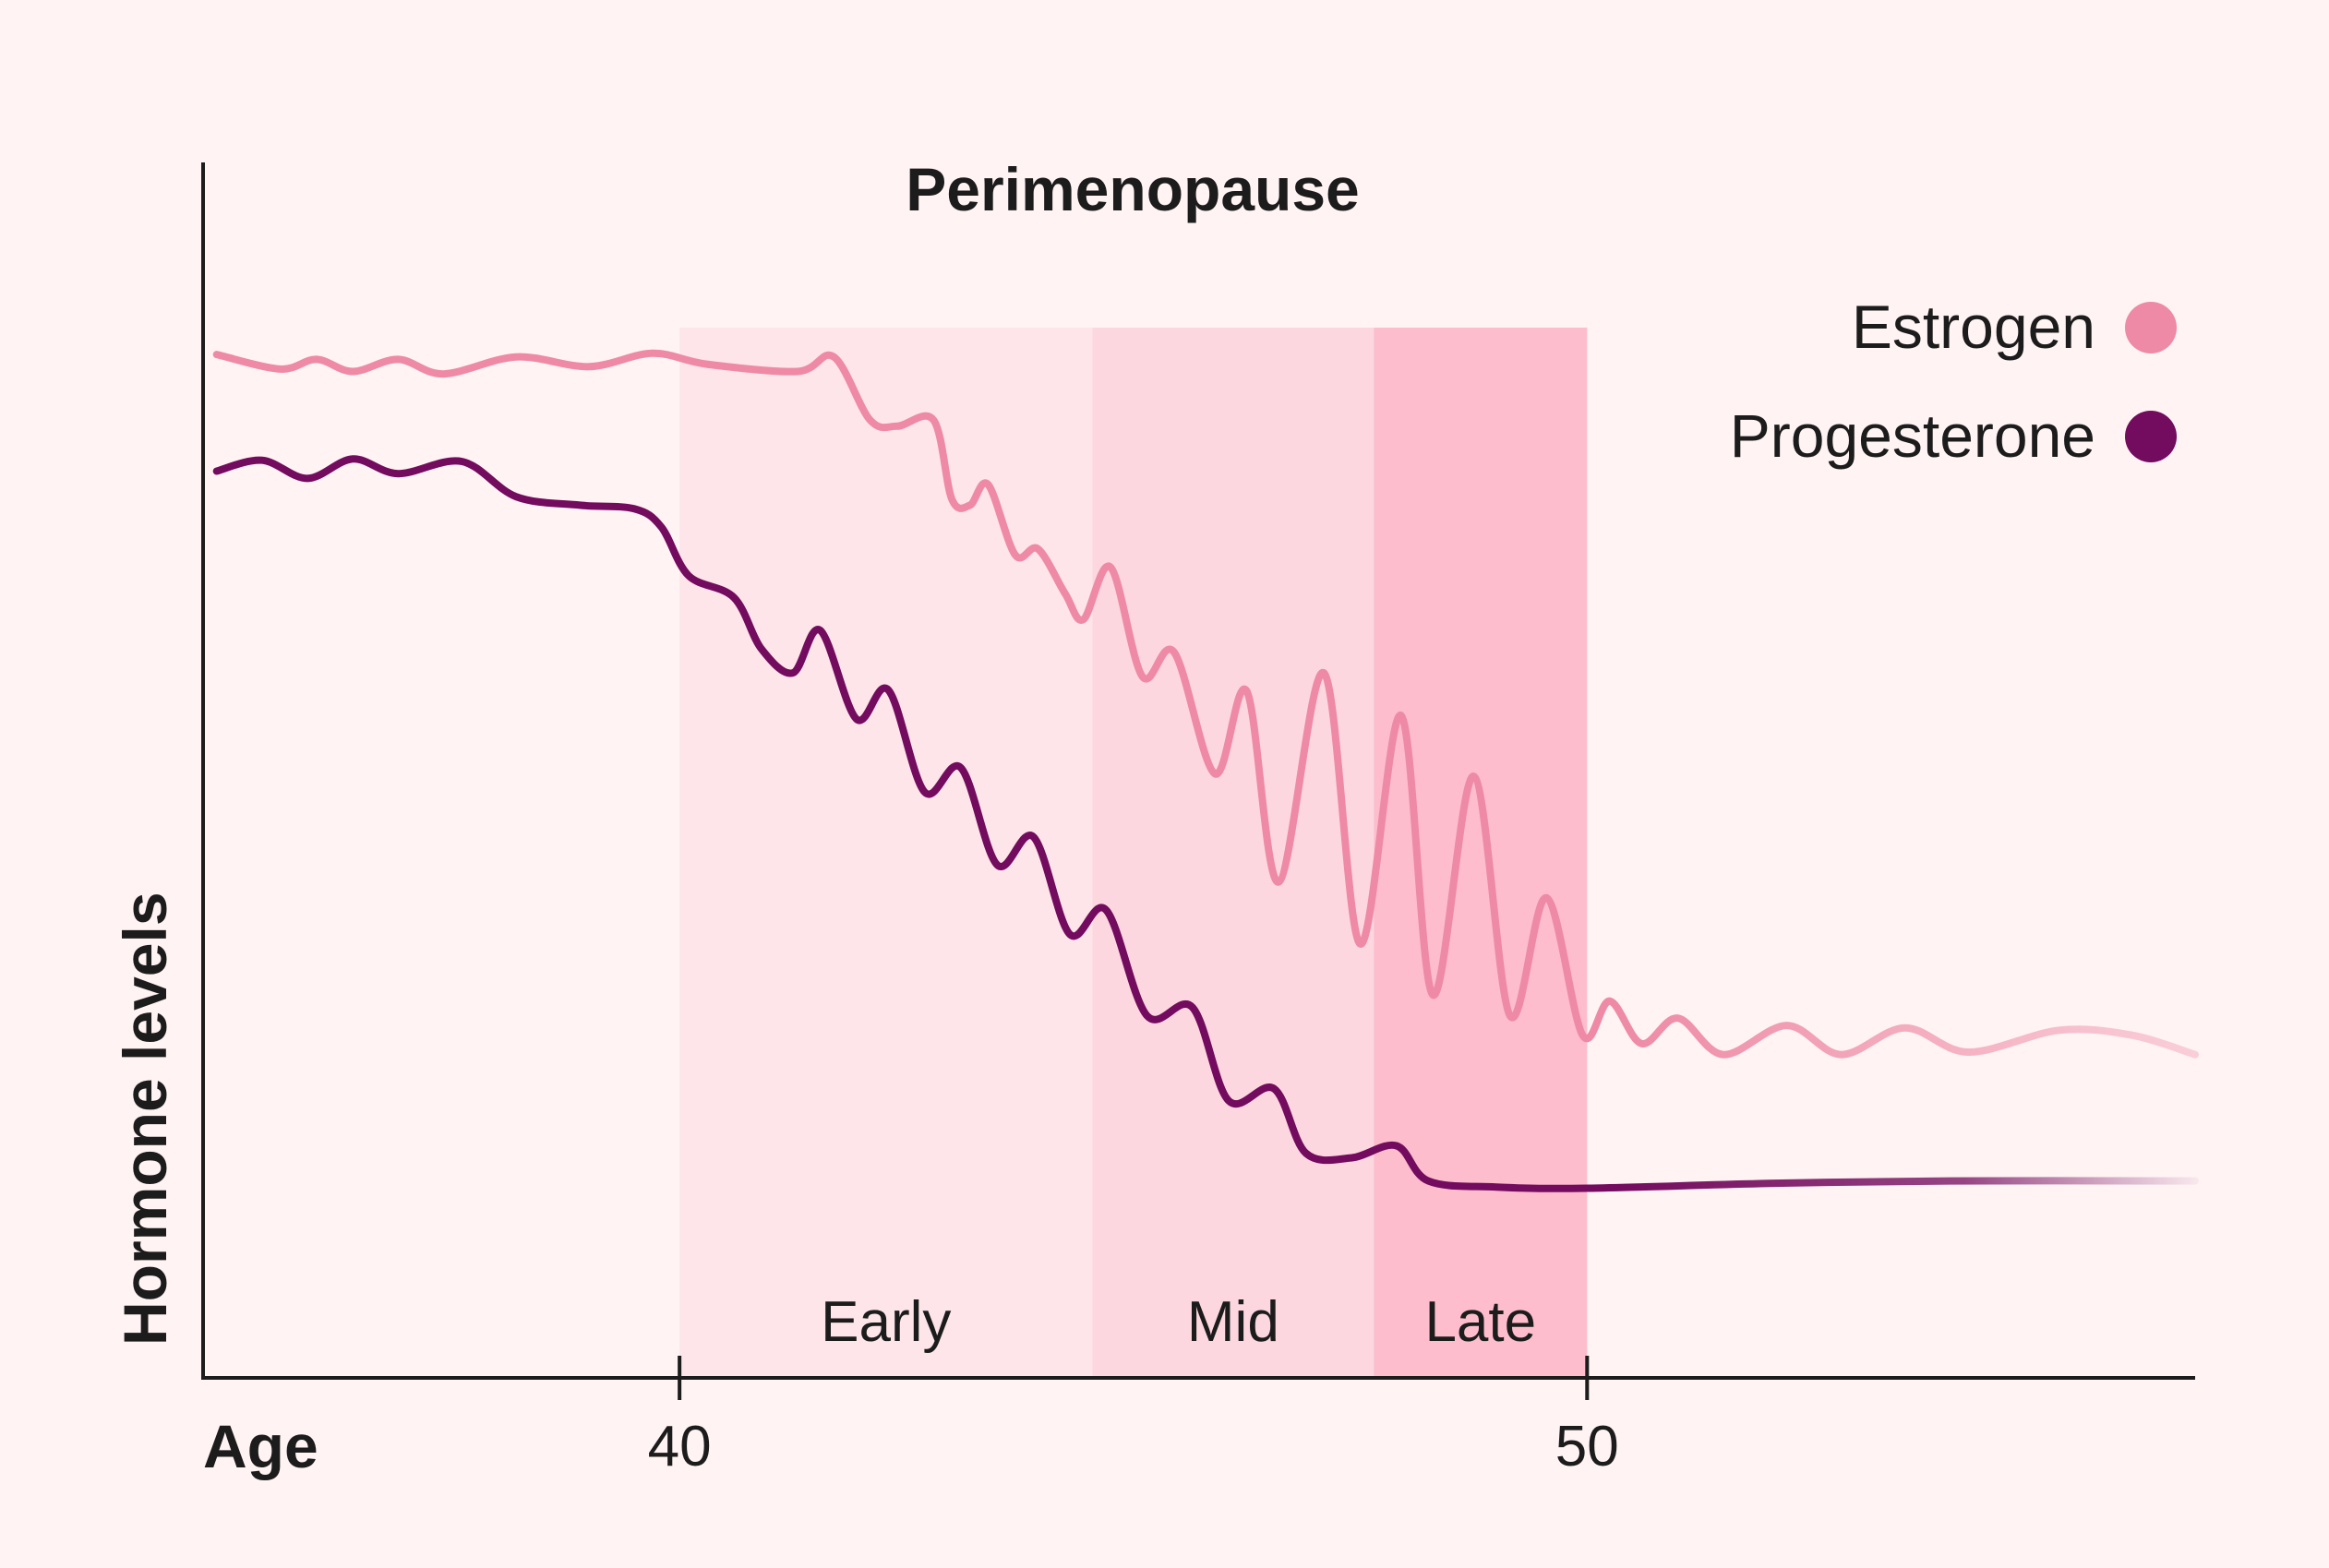 The image size is (2329, 1568). What do you see at coordinates (1133, 189) in the screenshot?
I see `chart-title: Perimenopause` at bounding box center [1133, 189].